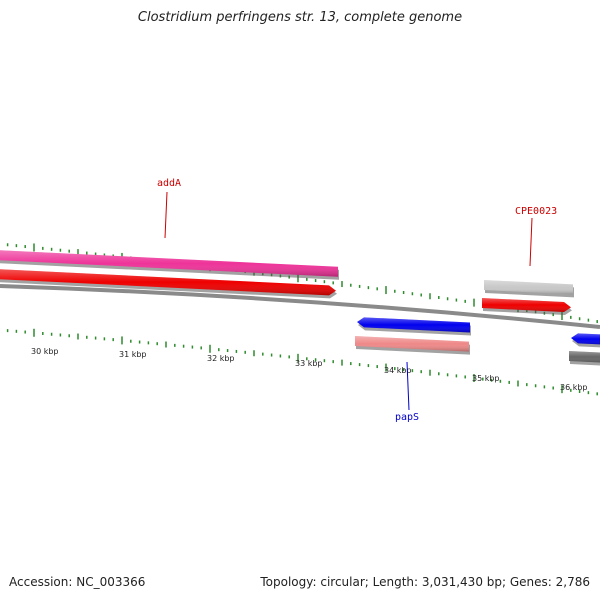 This screenshot has width=600, height=600. What do you see at coordinates (486, 378) in the screenshot?
I see `tick-label: 35 kbp` at bounding box center [486, 378].